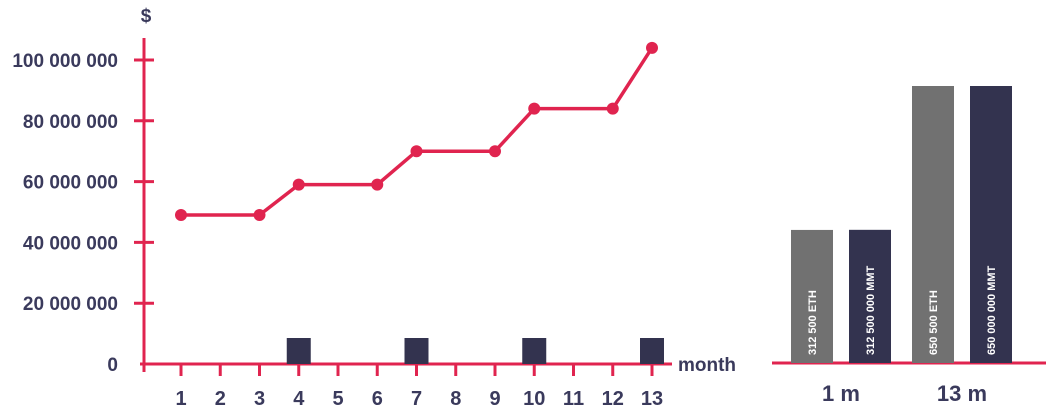  What do you see at coordinates (494, 398) in the screenshot?
I see `x-tick-label: 9` at bounding box center [494, 398].